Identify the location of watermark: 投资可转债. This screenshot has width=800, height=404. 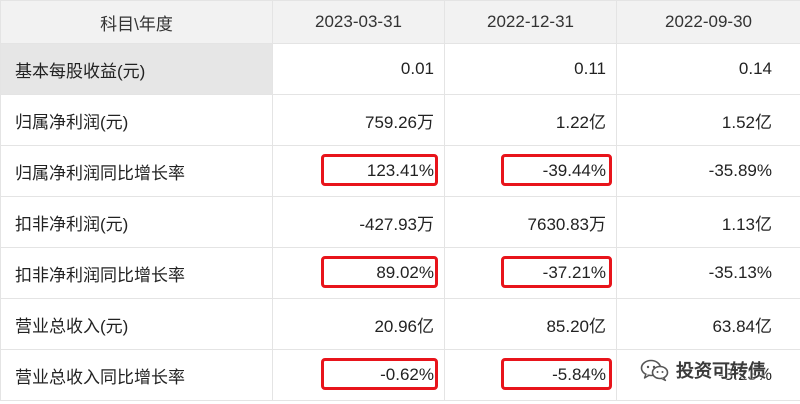
(703, 370).